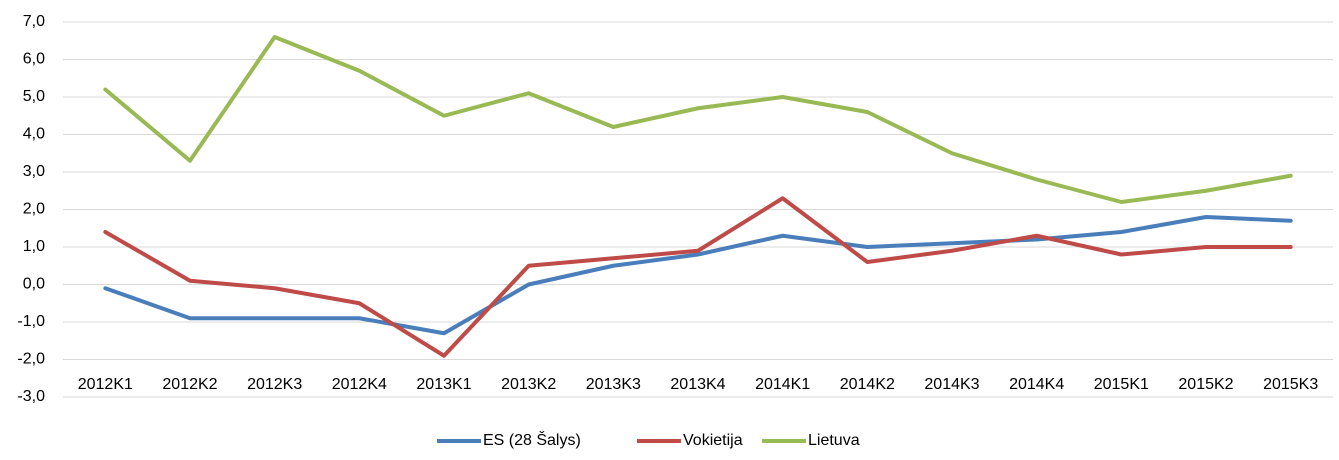 The image size is (1339, 460). Describe the element at coordinates (34, 171) in the screenshot. I see `y-tick-label: 3,0` at that location.